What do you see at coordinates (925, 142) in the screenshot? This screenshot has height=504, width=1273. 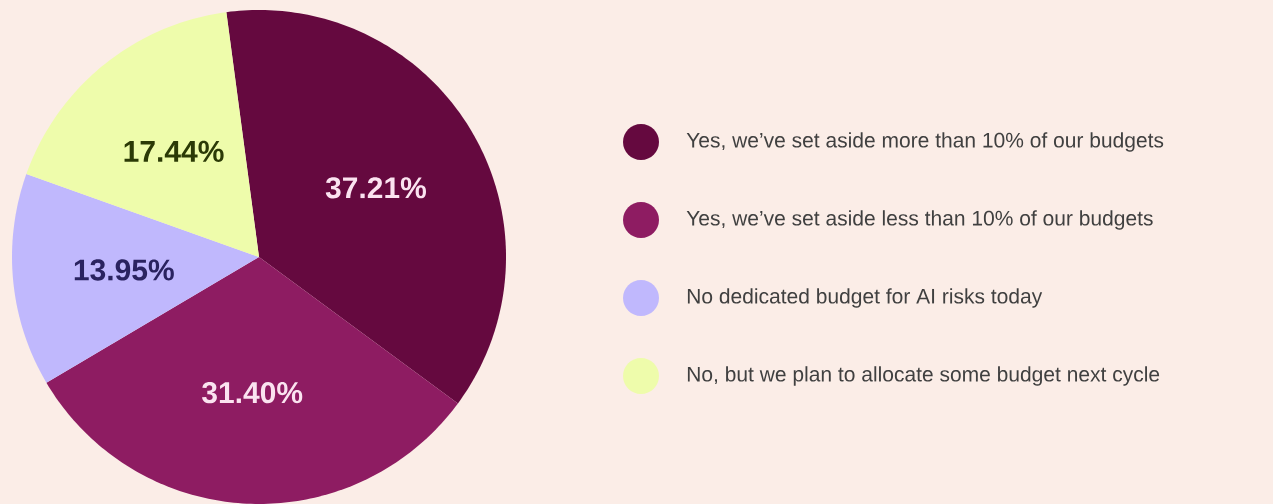 I see `legend-label: Yes, we’ve set aside more than 10% of our budgets` at bounding box center [925, 142].